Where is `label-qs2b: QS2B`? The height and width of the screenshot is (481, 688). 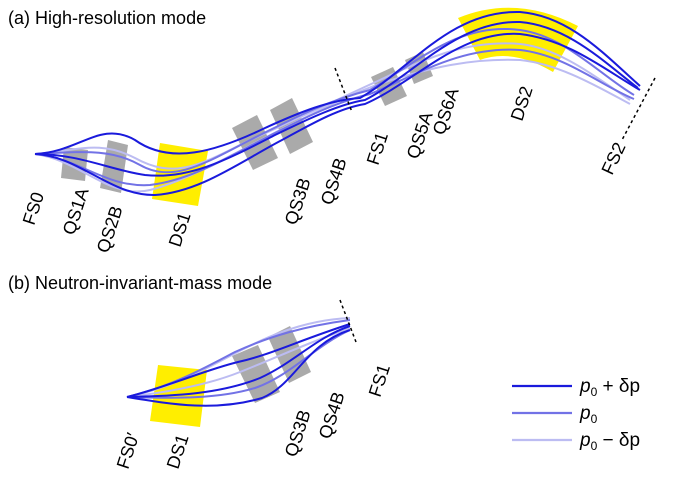 label-qs2b: QS2B is located at coordinates (110, 229).